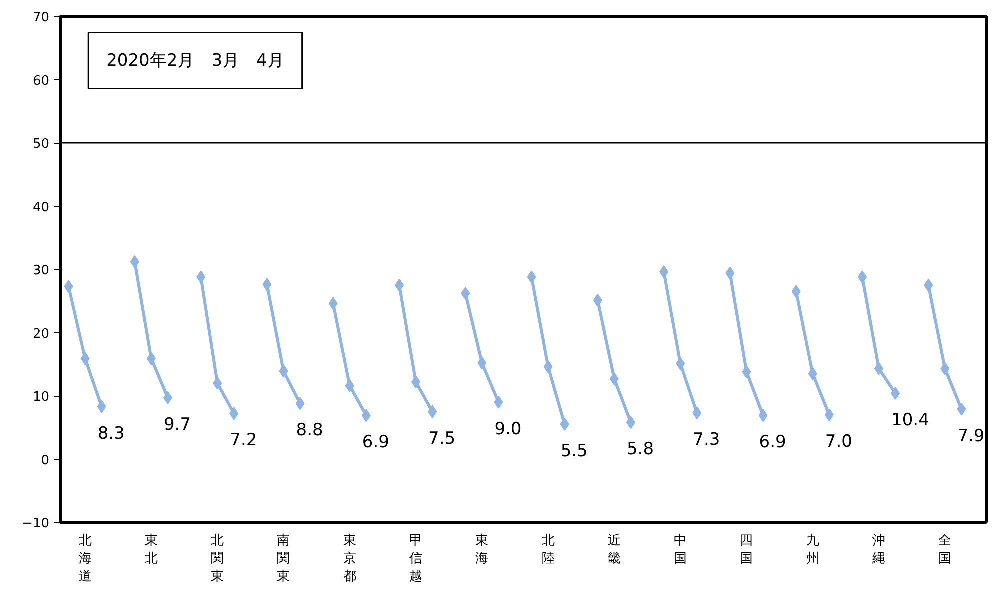  Describe the element at coordinates (548, 550) in the screenshot. I see `x-tick-label: 北陸` at that location.